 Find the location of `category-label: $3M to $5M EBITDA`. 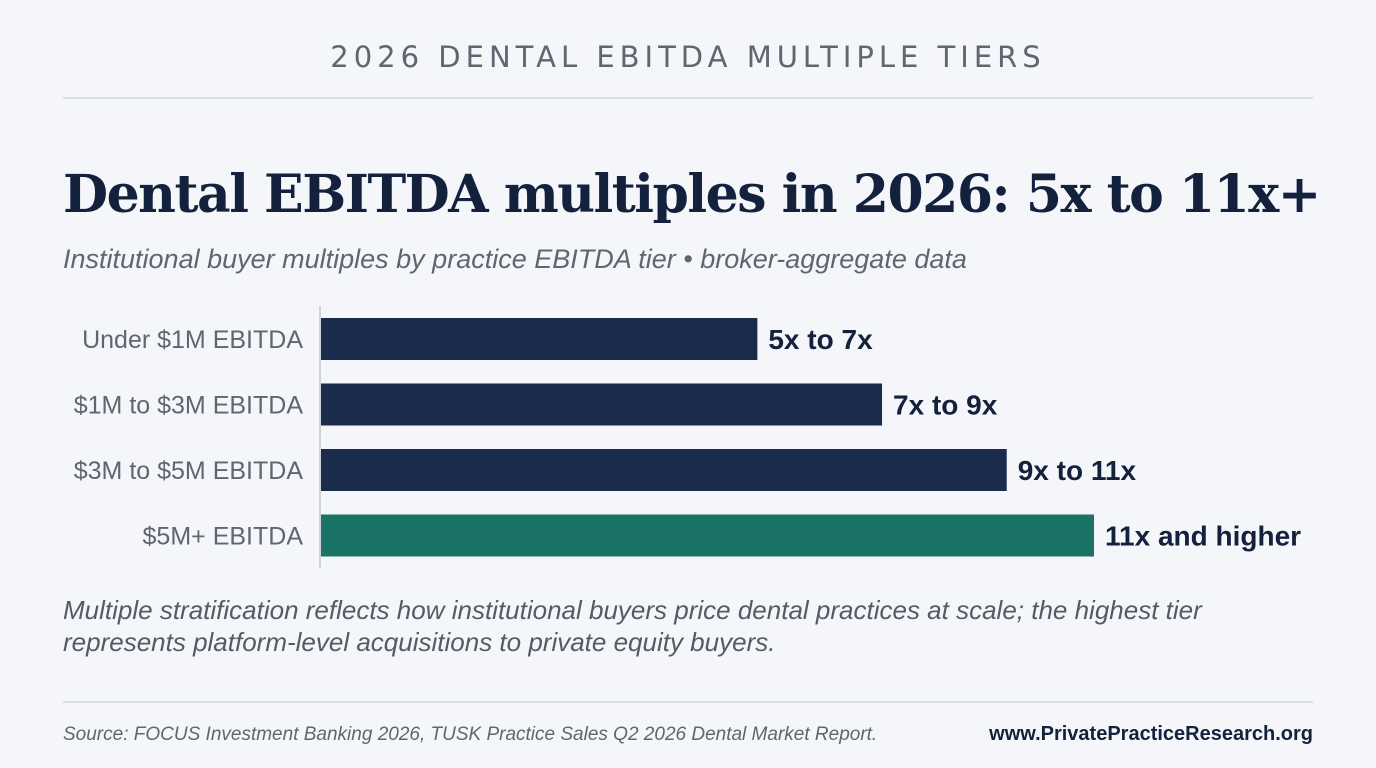

category-label: $3M to $5M EBITDA is located at coordinates (189, 471).